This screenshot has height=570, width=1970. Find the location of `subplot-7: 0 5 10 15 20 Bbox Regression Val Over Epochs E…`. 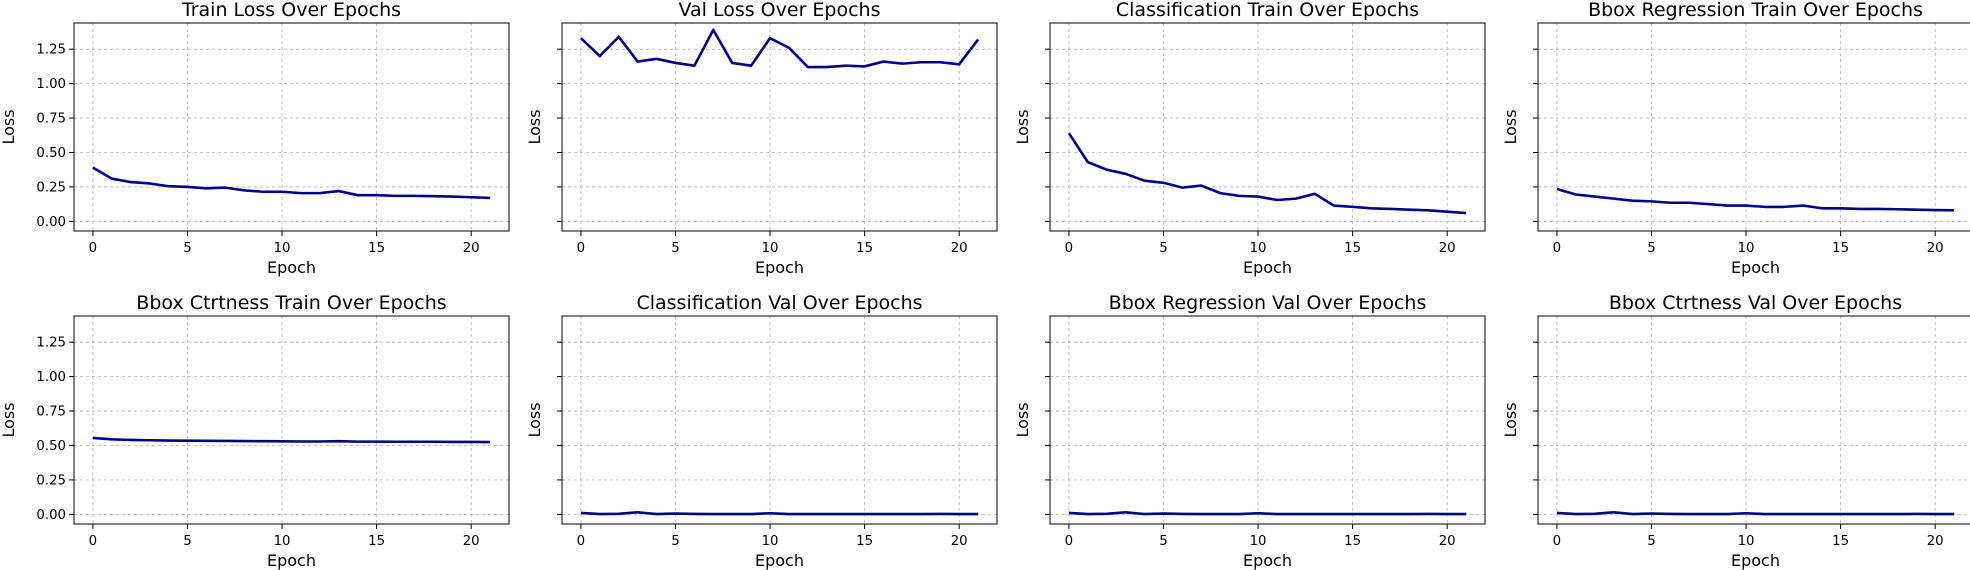

subplot-7: 0 5 10 15 20 Bbox Regression Val Over Epochs E… is located at coordinates (1249, 431).